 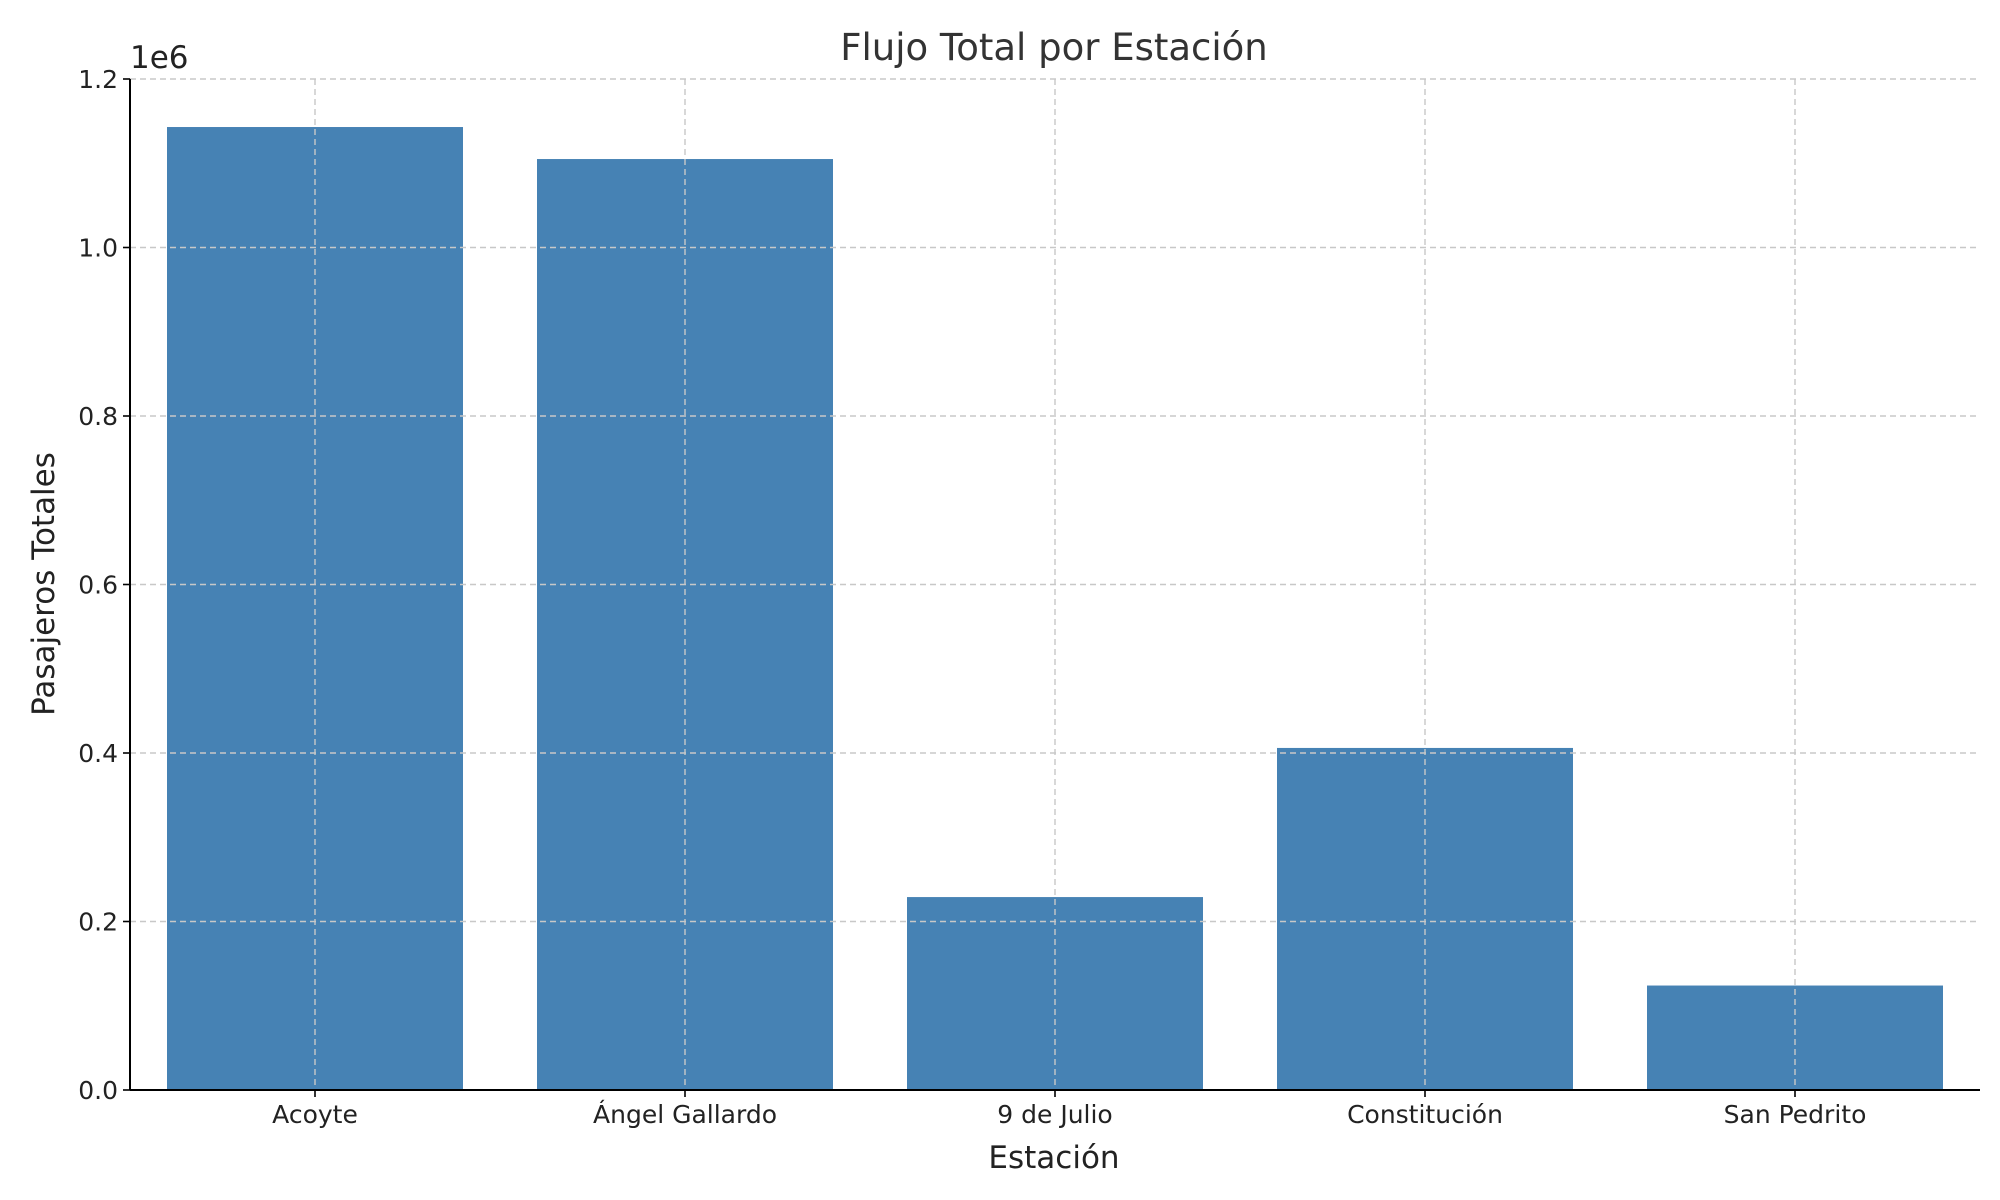 What do you see at coordinates (44, 584) in the screenshot?
I see `y-axis-label: Pasajeros Totales` at bounding box center [44, 584].